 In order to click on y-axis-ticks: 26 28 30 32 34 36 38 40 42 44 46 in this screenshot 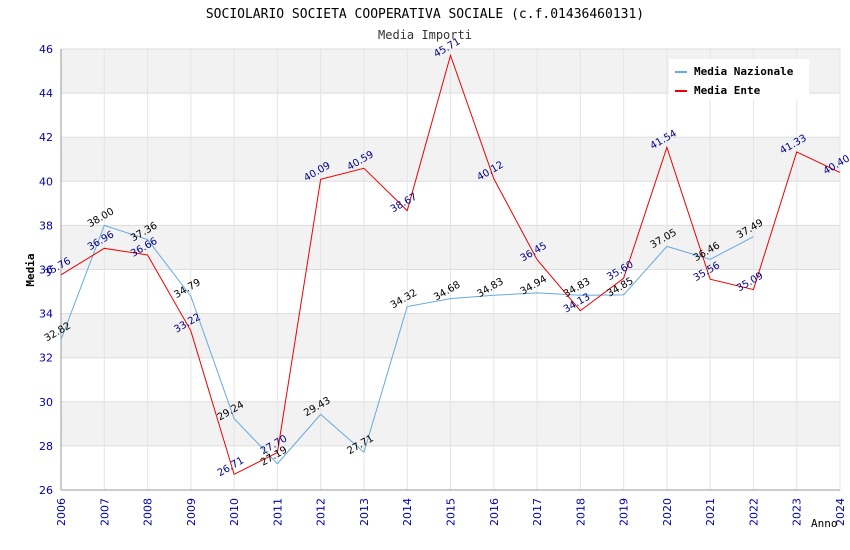, I will do `click(46, 270)`.